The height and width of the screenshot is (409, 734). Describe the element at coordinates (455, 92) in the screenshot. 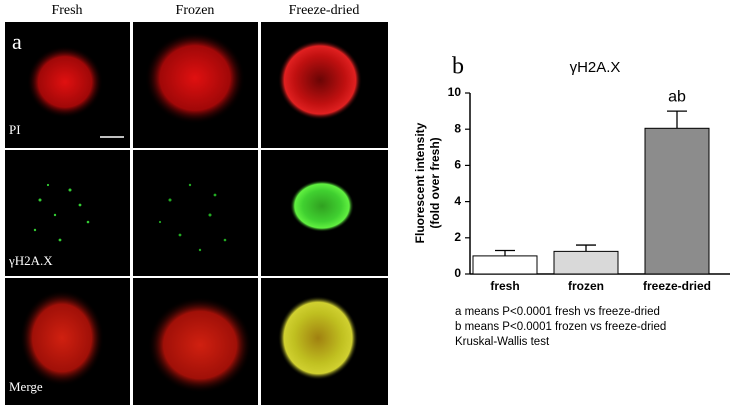

I see `y-tick-label: 10` at that location.